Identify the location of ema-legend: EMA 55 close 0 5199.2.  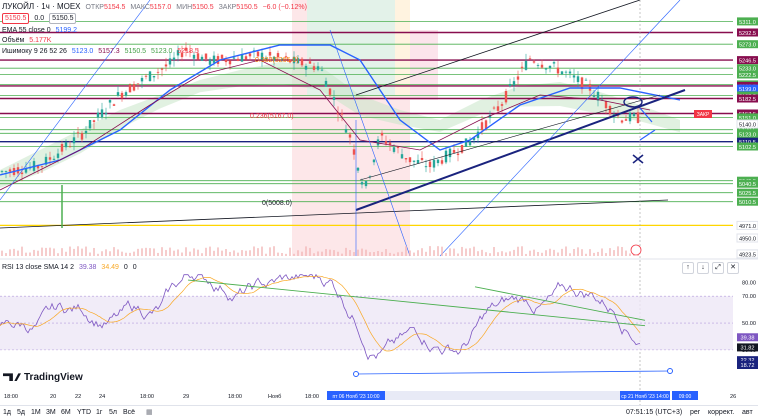
(41, 30).